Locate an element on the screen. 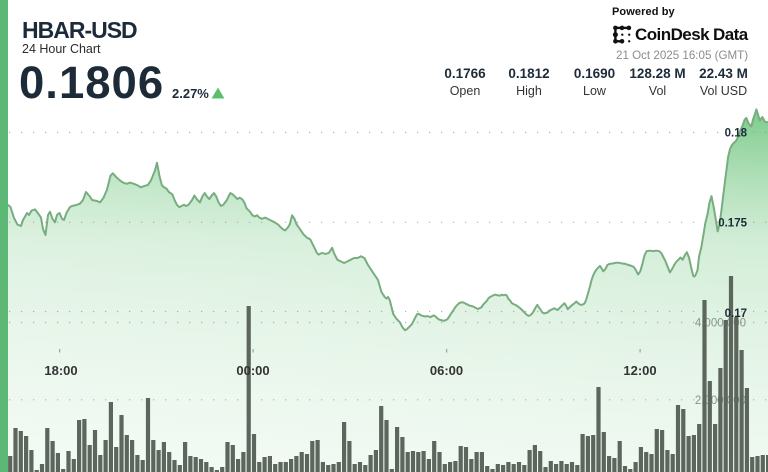 The height and width of the screenshot is (472, 768). svg-text: 18:00 is located at coordinates (60, 370).